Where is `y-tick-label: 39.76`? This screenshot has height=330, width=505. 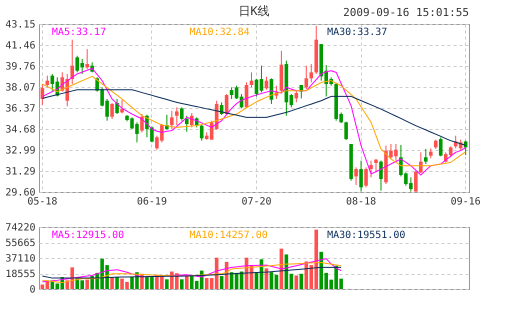 y-tick-label: 39.76 is located at coordinates (20, 67).